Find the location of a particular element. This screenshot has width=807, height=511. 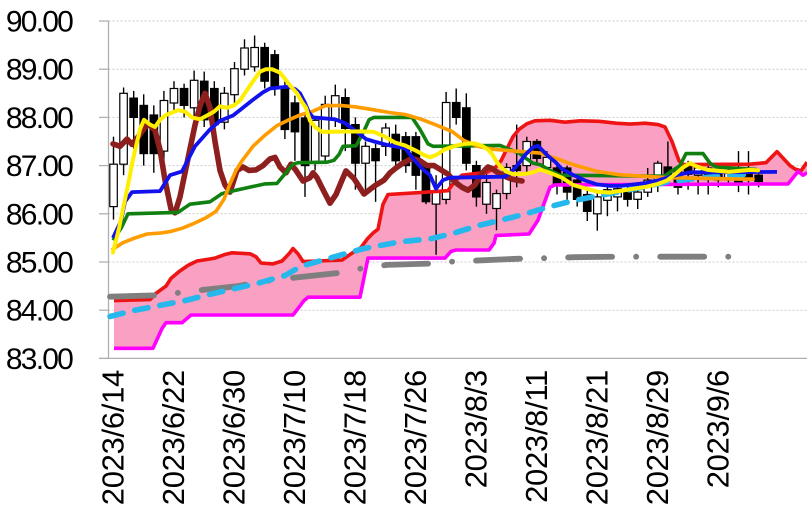

svg-text: 87.00 is located at coordinates (39, 166).